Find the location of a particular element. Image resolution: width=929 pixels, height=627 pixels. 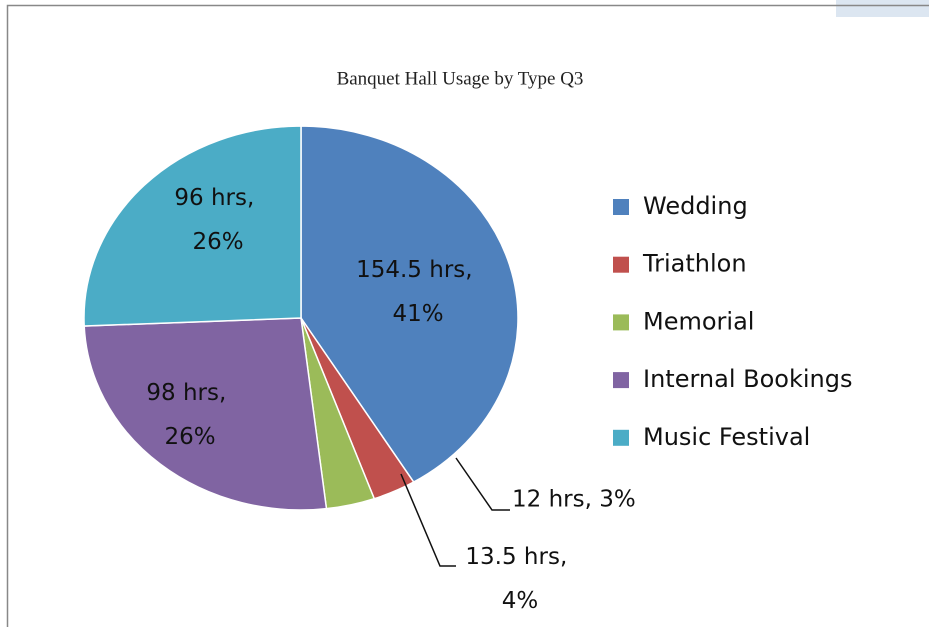

cell-highlight is located at coordinates (882, 8).